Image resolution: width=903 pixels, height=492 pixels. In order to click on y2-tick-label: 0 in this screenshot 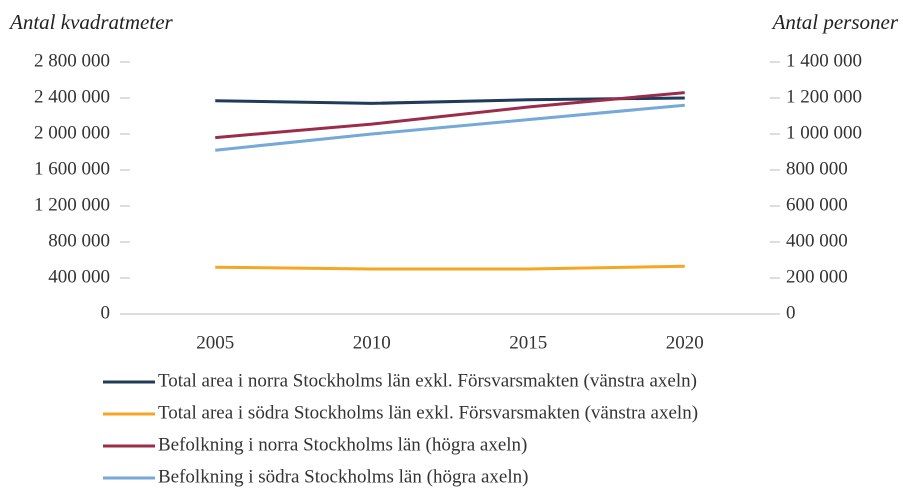, I will do `click(791, 312)`.